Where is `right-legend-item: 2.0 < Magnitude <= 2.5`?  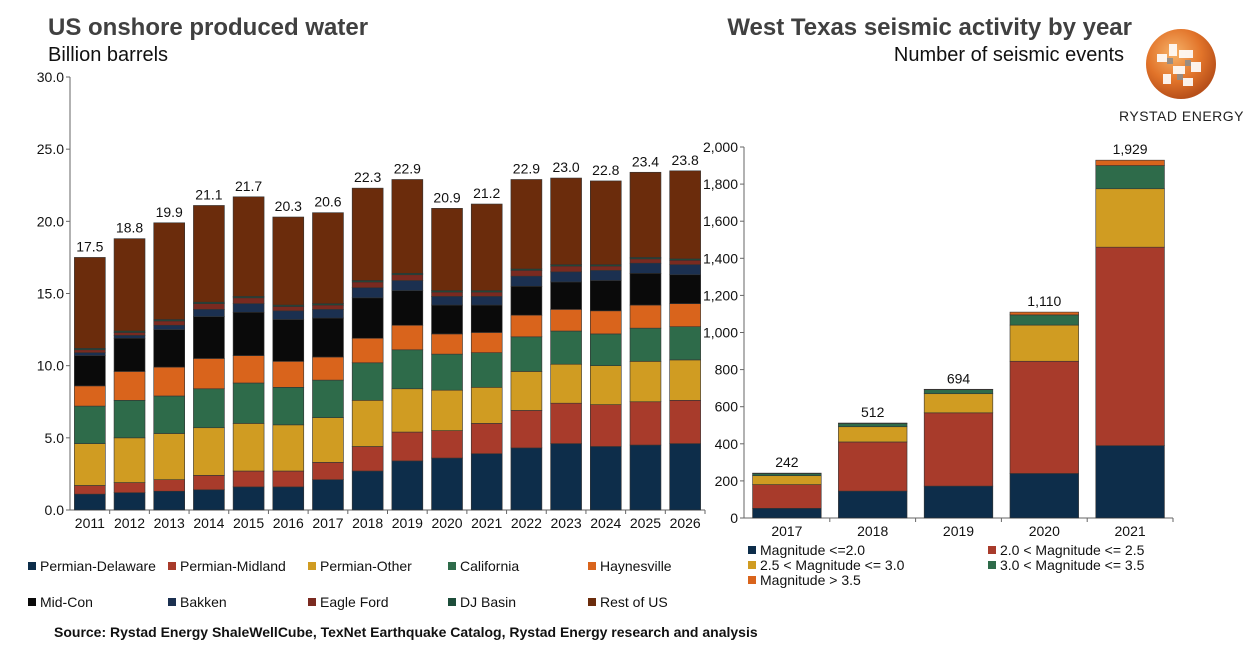
right-legend-item: 2.0 < Magnitude <= 2.5 is located at coordinates (1066, 550).